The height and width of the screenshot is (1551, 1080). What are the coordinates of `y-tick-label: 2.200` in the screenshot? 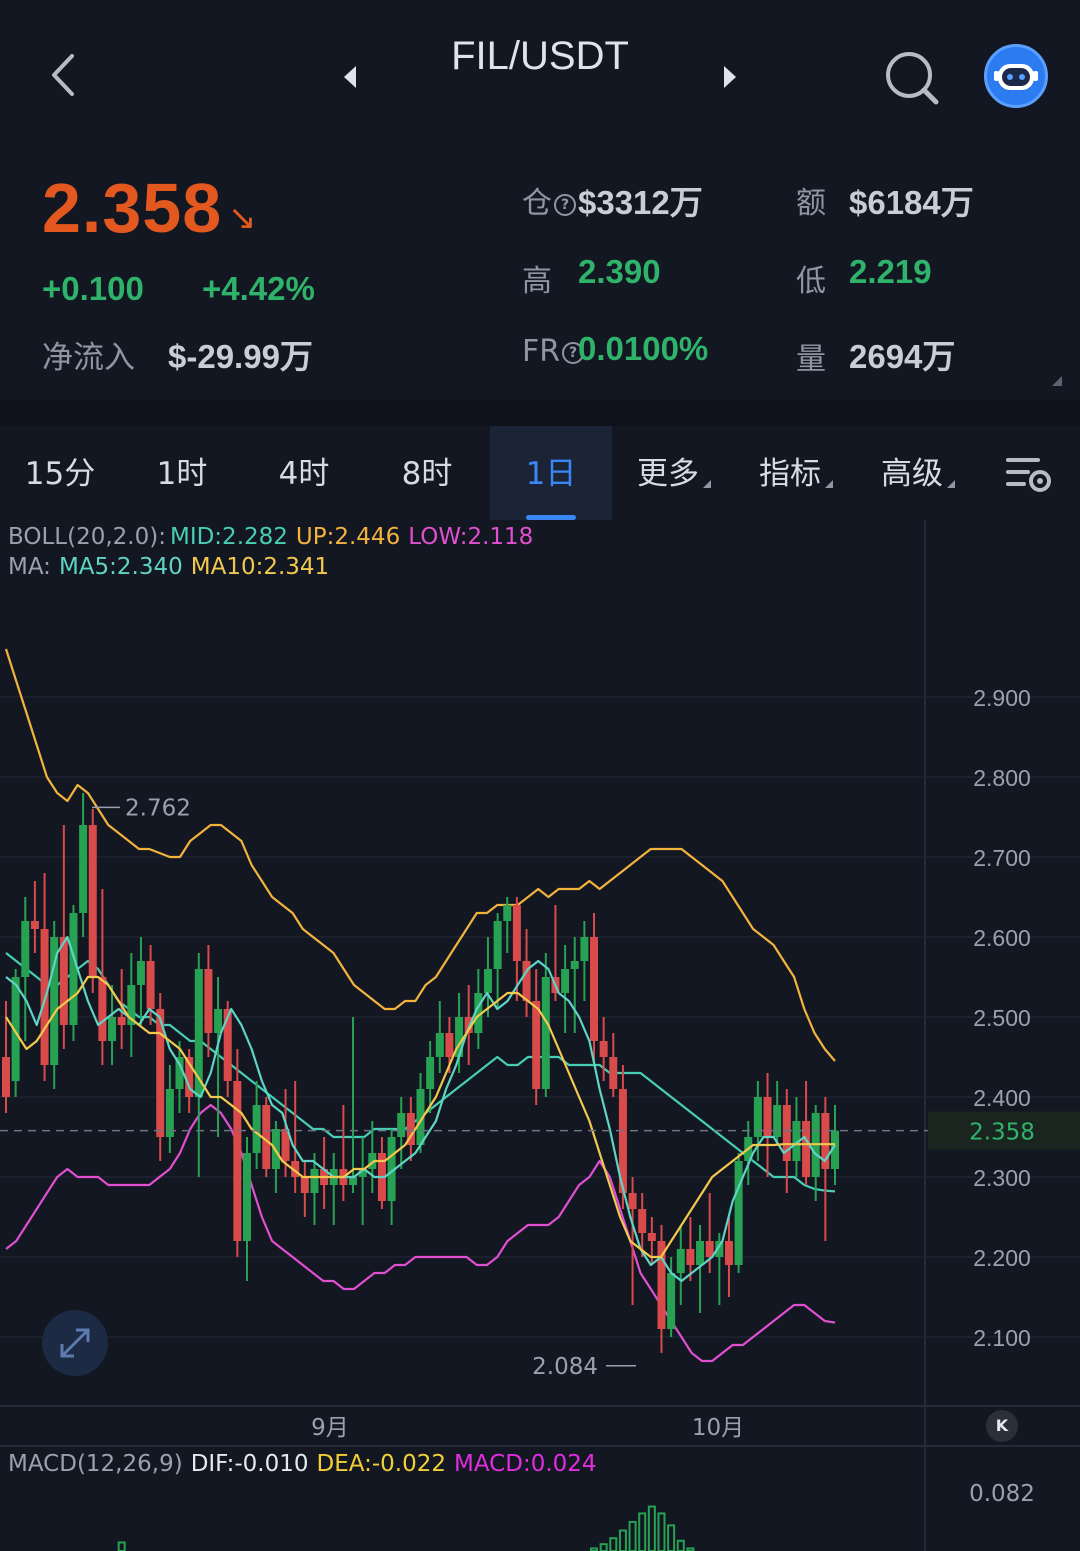 It's located at (1002, 1258).